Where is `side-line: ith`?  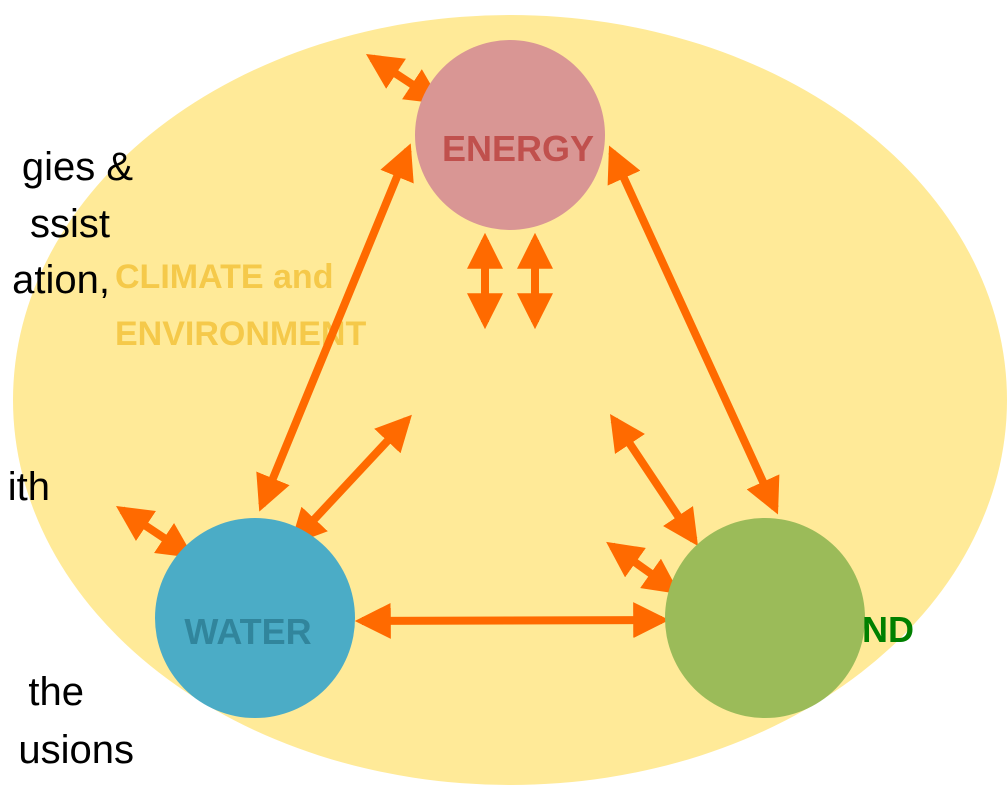
side-line: ith is located at coordinates (29, 487).